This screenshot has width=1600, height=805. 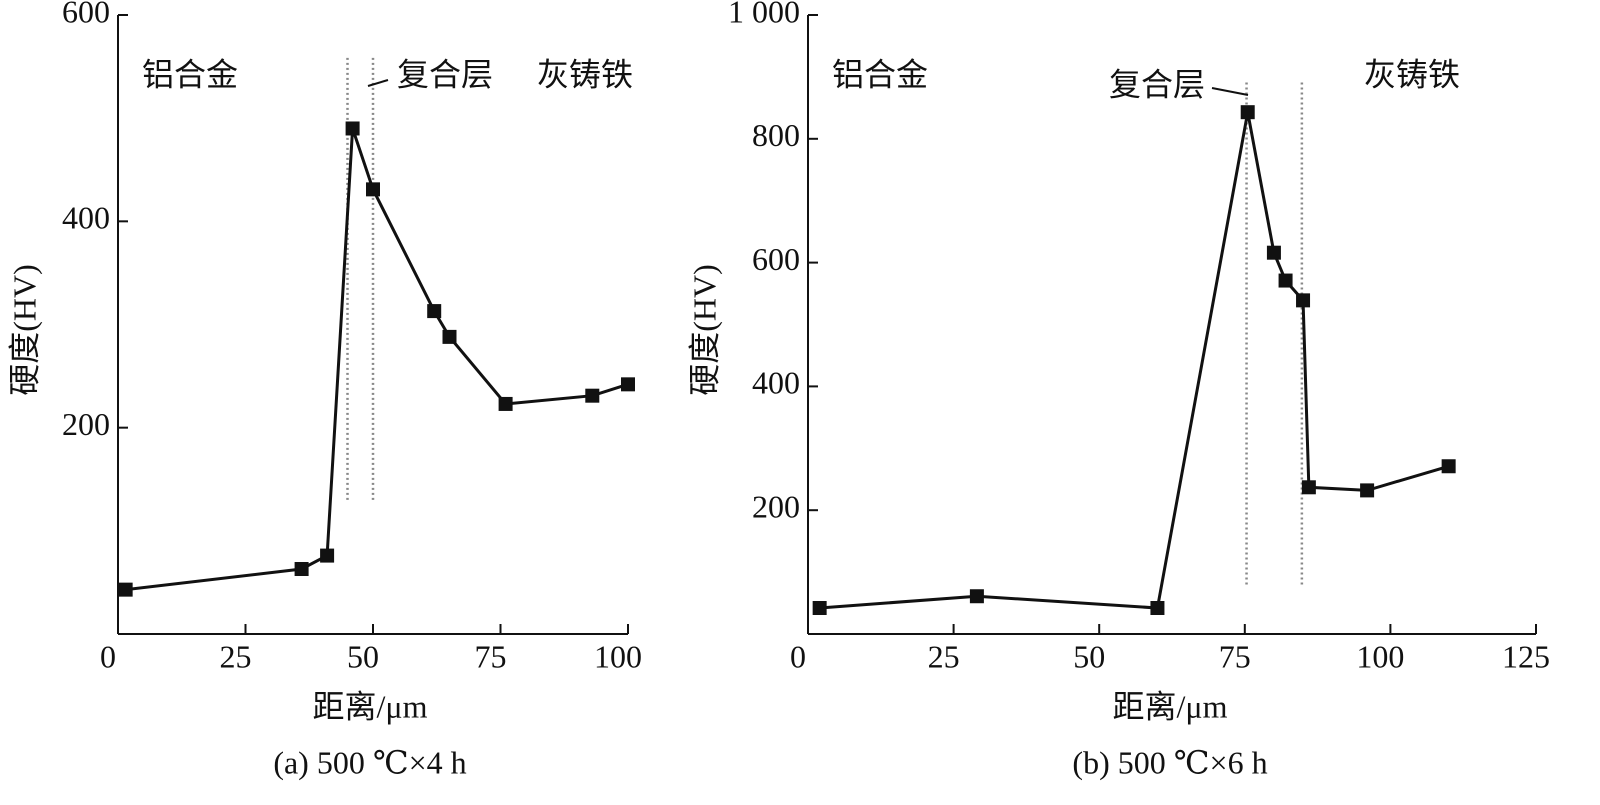 What do you see at coordinates (1526, 656) in the screenshot?
I see `x-tick-label: 125` at bounding box center [1526, 656].